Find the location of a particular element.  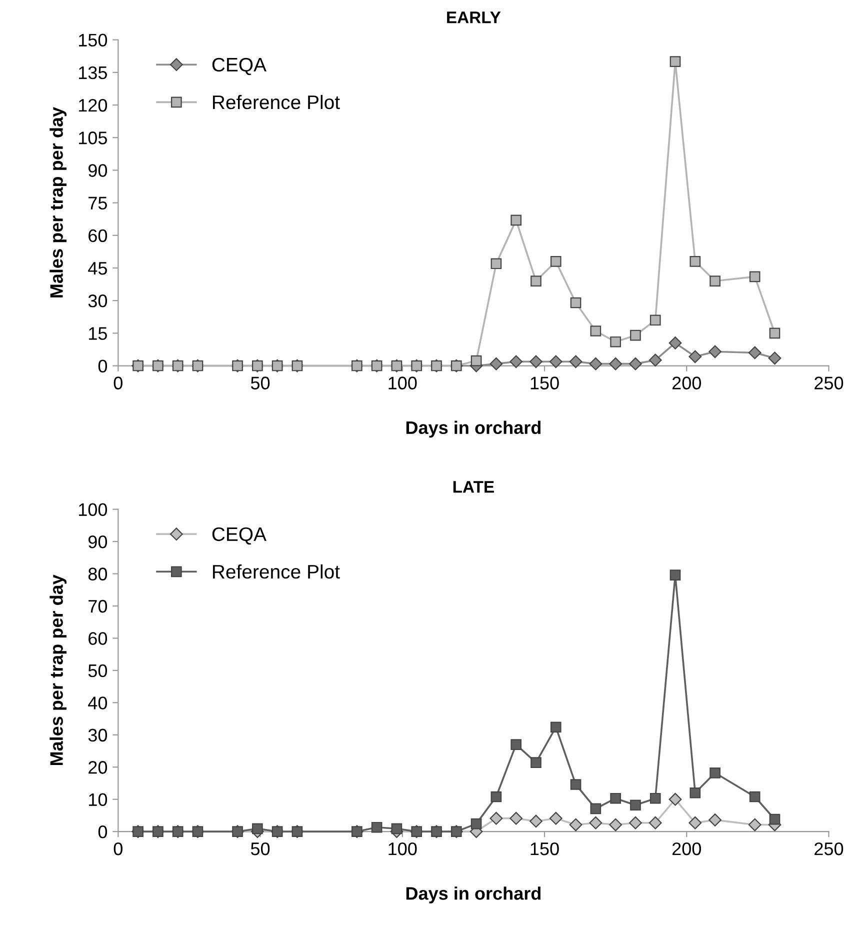

y-tick-label: 80 is located at coordinates (98, 574).